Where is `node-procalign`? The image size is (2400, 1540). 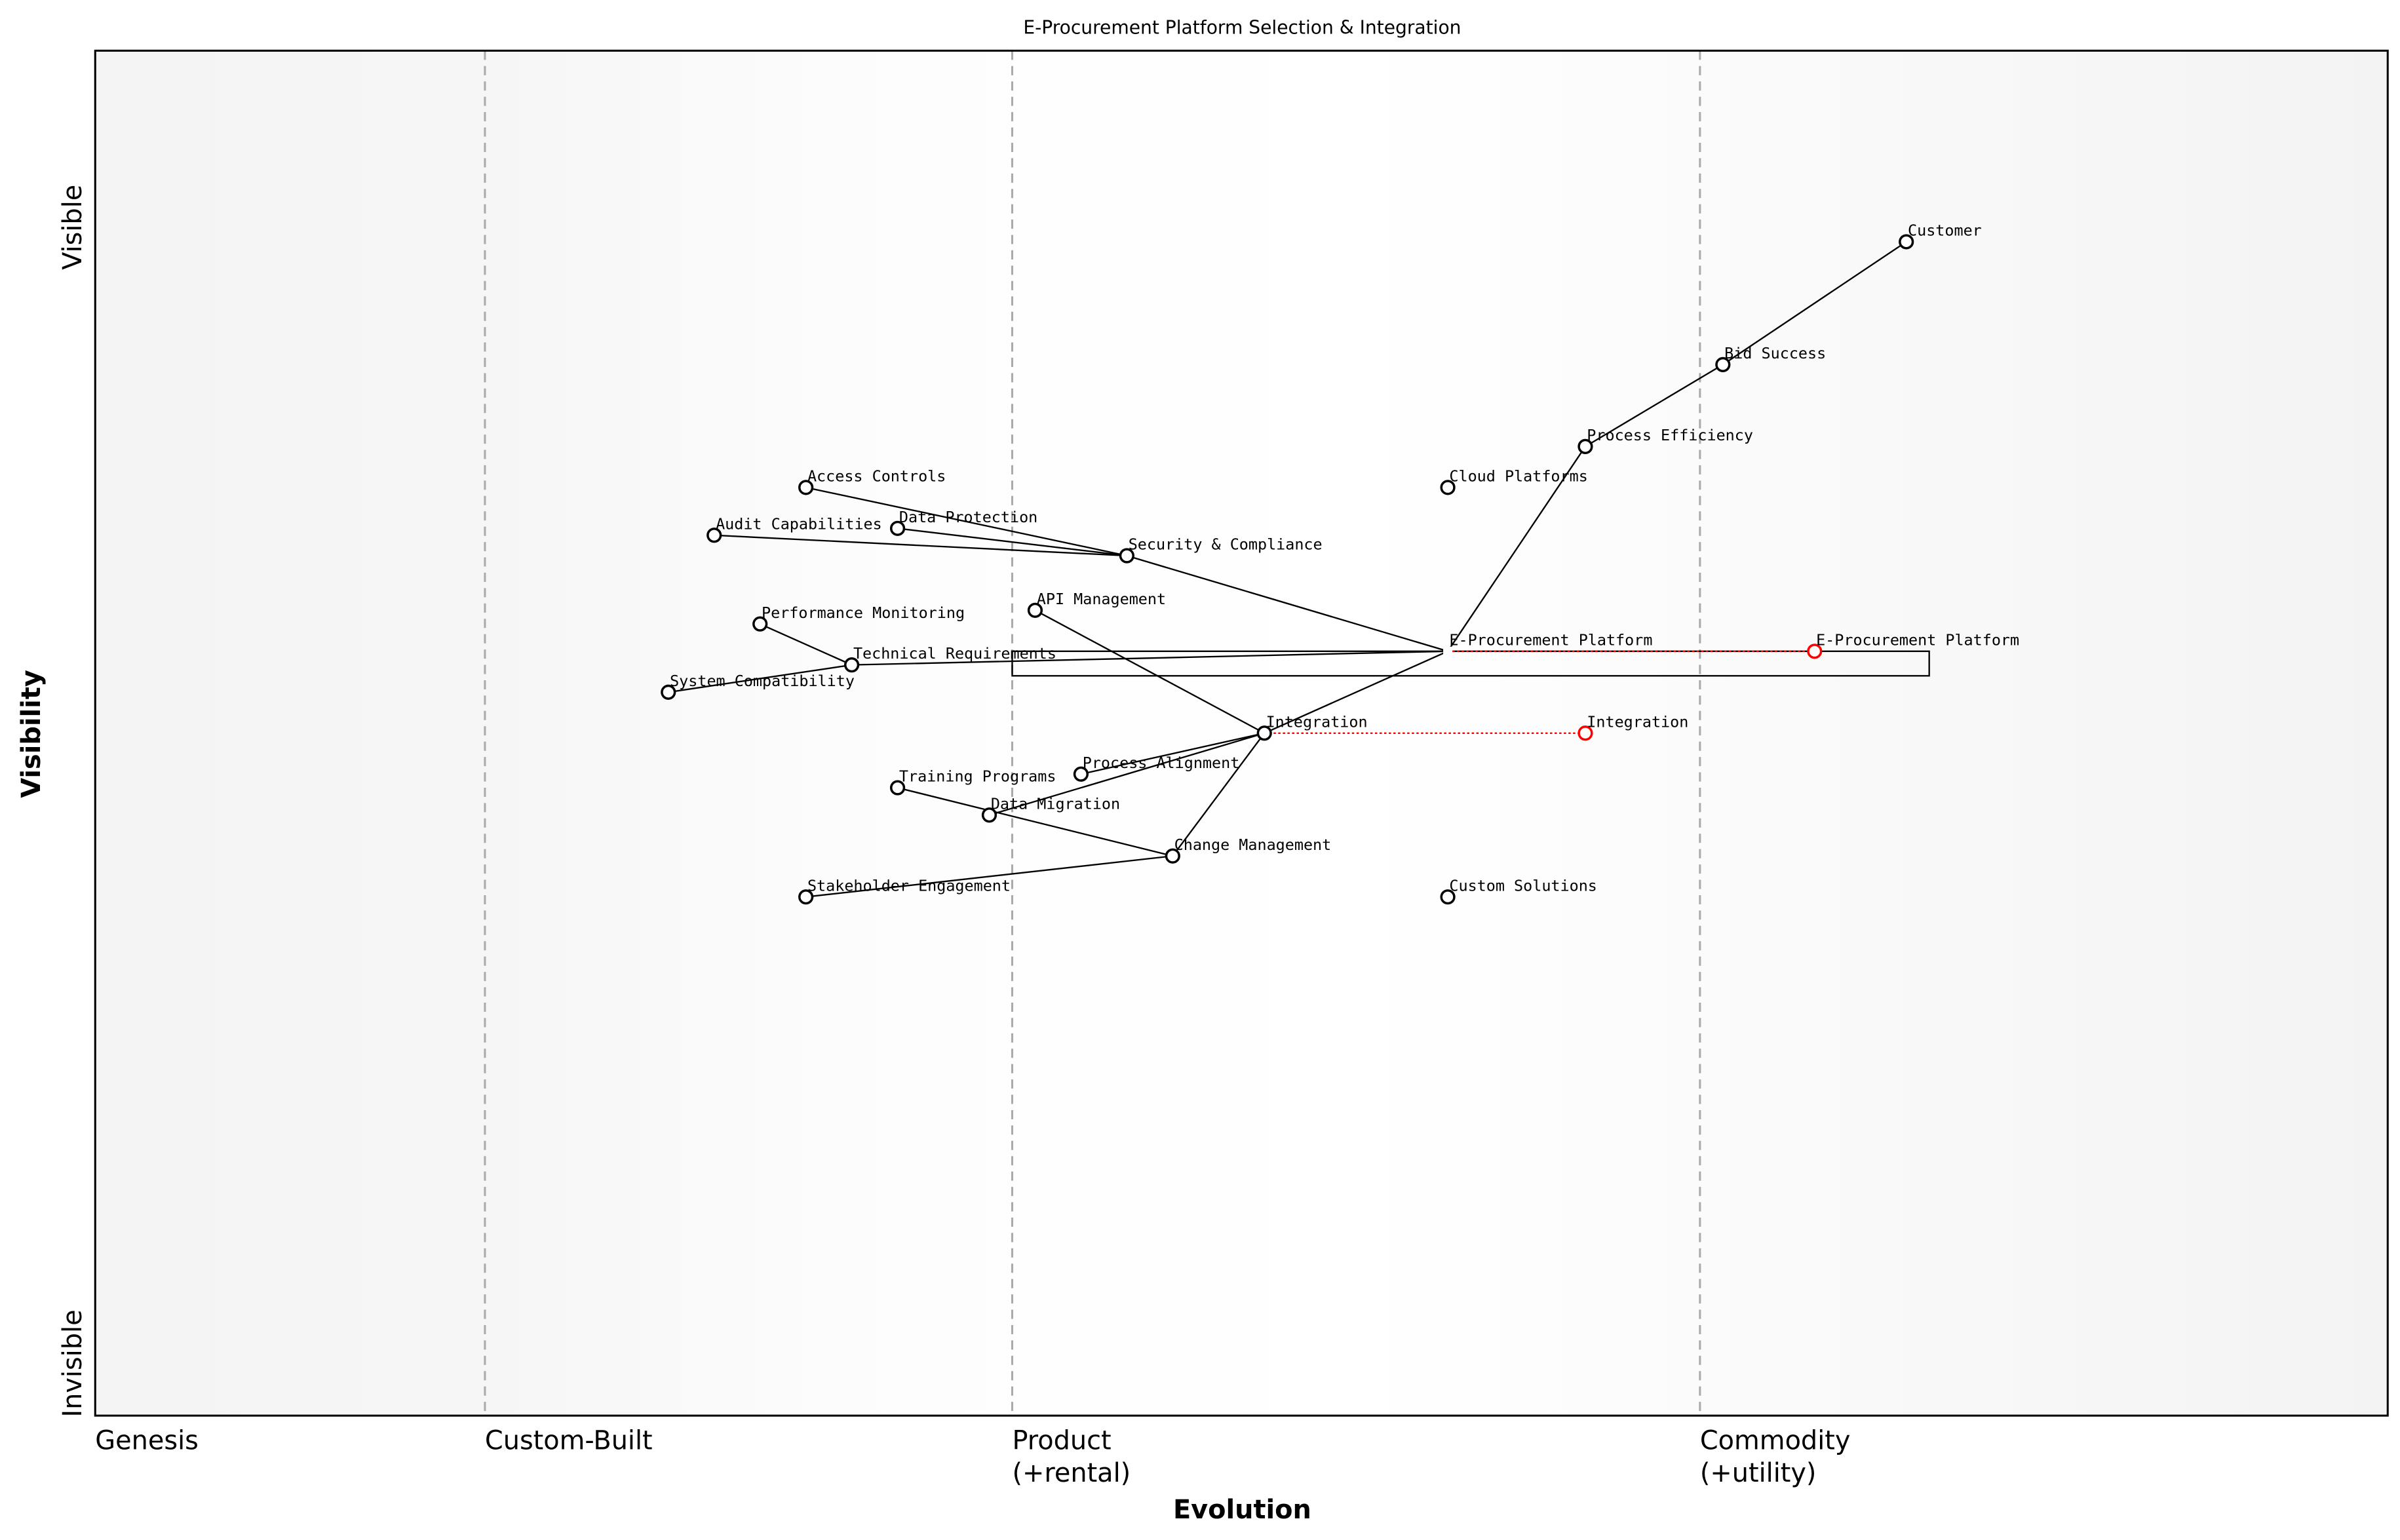
node-procalign is located at coordinates (1081, 774).